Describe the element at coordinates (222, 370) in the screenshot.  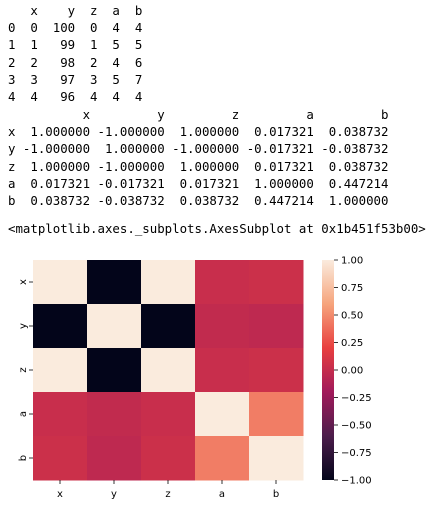
I see `heatmap-cell-z-a` at that location.